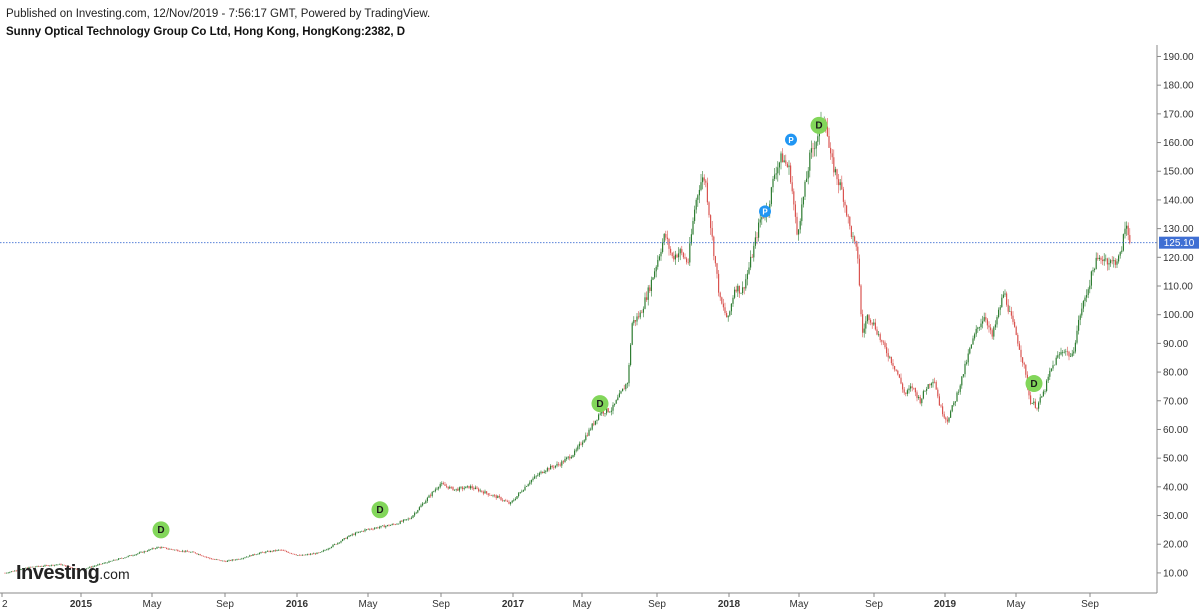  I want to click on y-tick-label: 110.00, so click(1178, 287).